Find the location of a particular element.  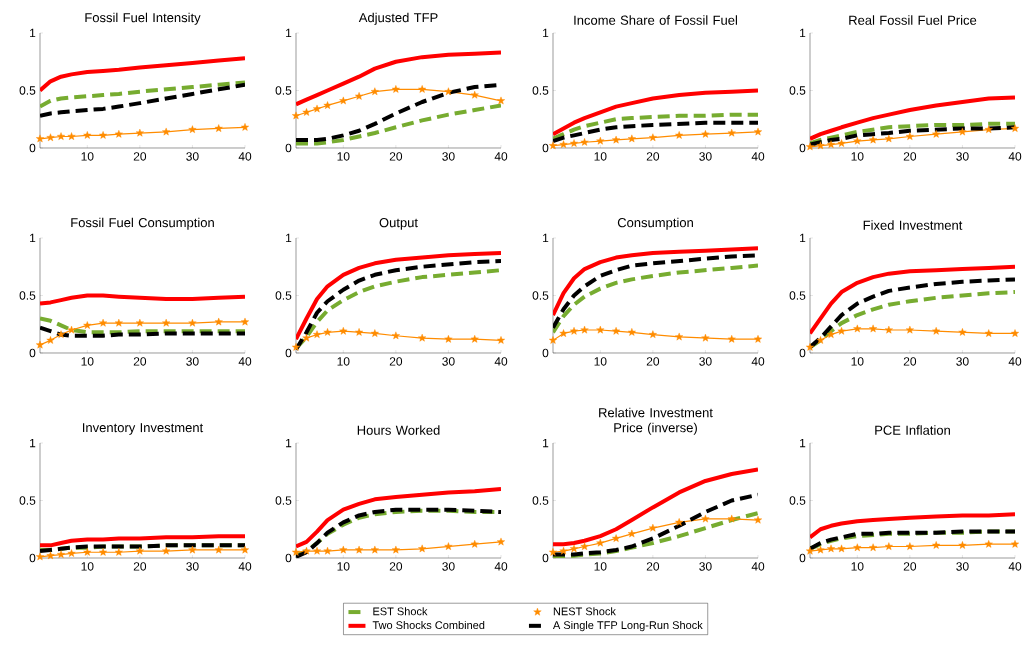

chart-title: Relative Investment Price (inverse) is located at coordinates (656, 421).